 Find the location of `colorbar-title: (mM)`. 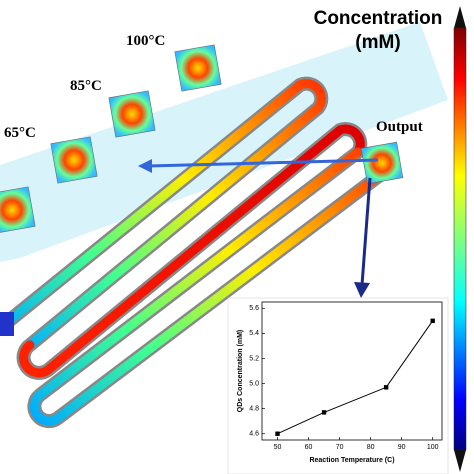

colorbar-title: (mM) is located at coordinates (377, 42).